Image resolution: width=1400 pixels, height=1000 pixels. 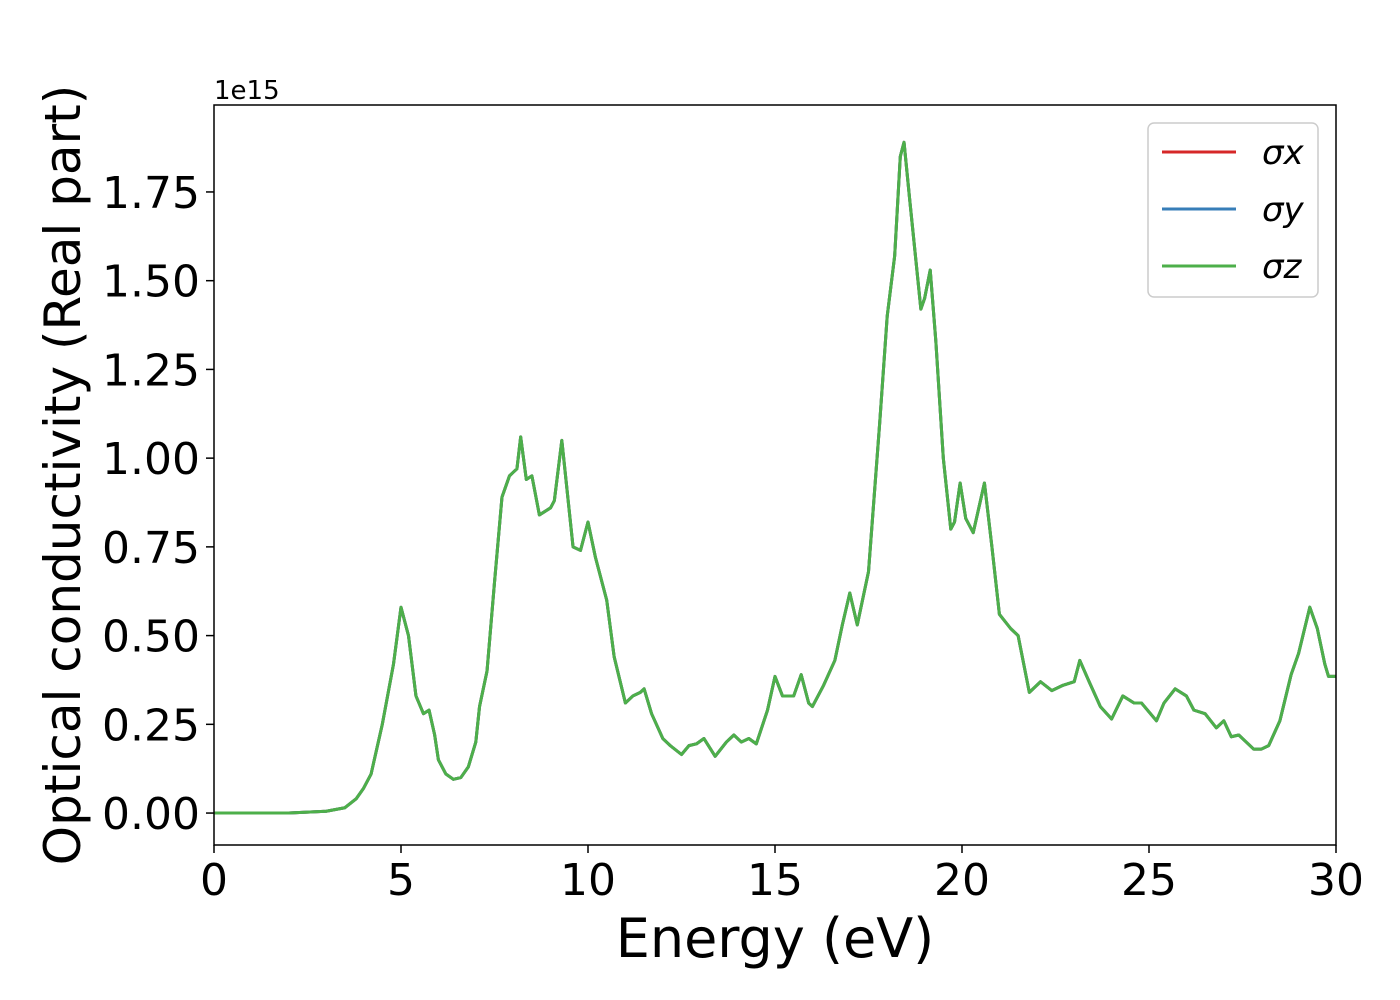 What do you see at coordinates (588, 880) in the screenshot?
I see `x-tick-label: 10` at bounding box center [588, 880].